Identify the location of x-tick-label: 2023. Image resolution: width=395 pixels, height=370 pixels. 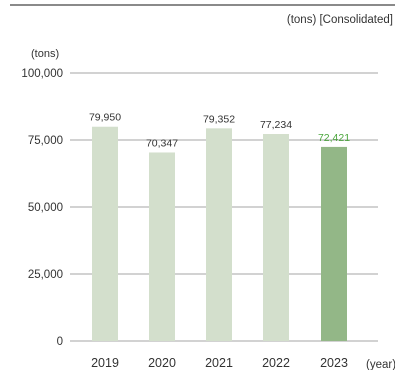
(334, 363).